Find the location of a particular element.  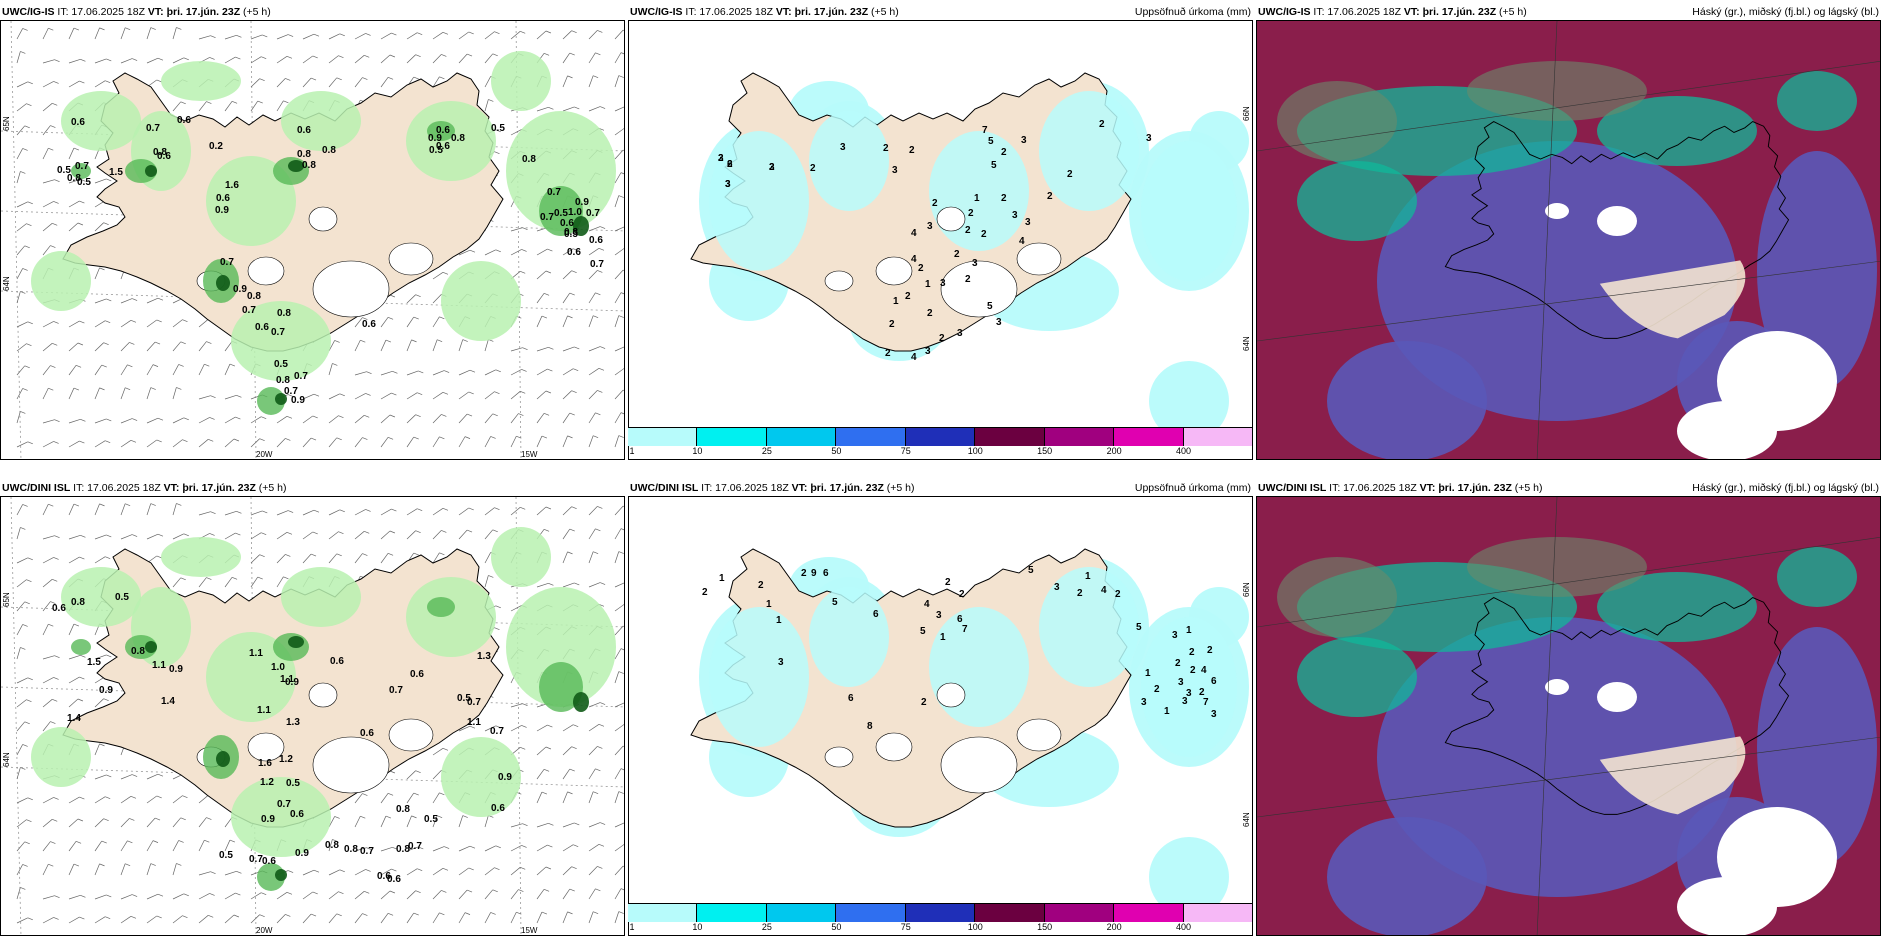

precip-value-label: 0.7 is located at coordinates (497, 731).